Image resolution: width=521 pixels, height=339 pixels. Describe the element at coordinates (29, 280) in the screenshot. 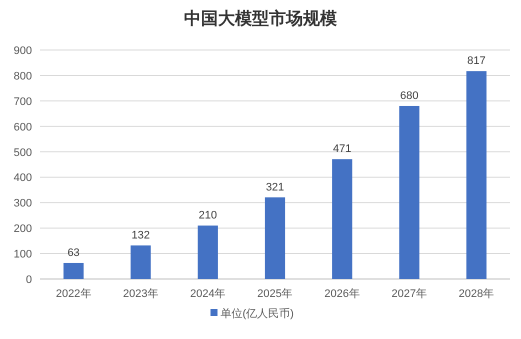

I see `y-tick-label: 0` at that location.